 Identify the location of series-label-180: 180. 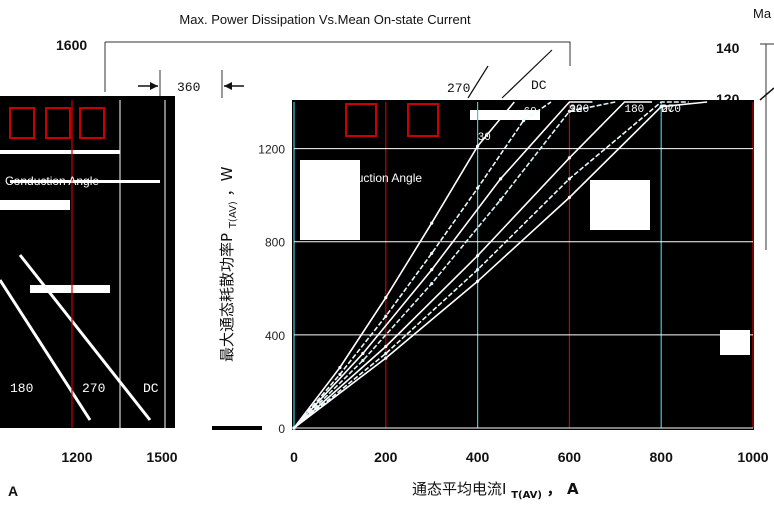
(634, 110).